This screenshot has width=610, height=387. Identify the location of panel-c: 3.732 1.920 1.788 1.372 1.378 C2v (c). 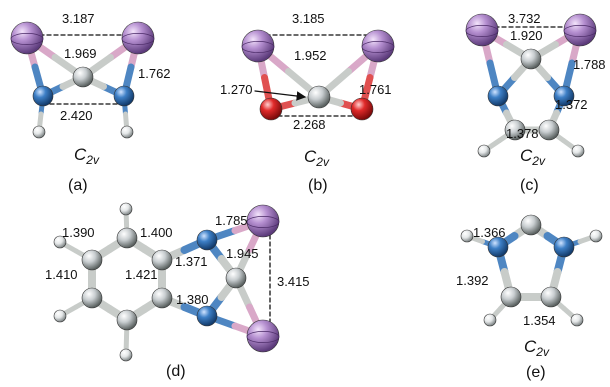
(556, 102).